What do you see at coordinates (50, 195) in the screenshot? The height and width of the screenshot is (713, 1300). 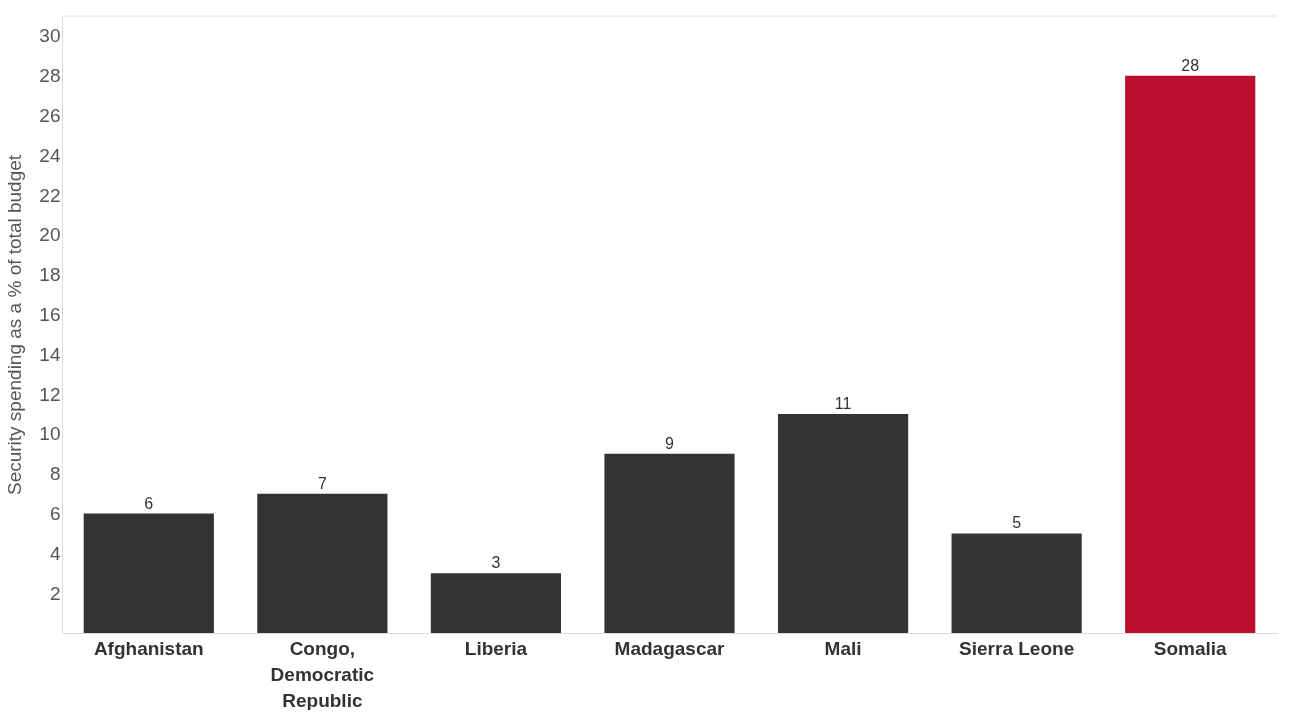 I see `y-tick-label: 22` at bounding box center [50, 195].